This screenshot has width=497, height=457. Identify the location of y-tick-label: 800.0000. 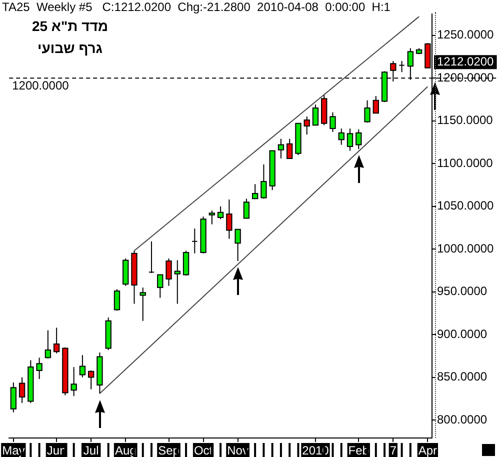
(462, 419).